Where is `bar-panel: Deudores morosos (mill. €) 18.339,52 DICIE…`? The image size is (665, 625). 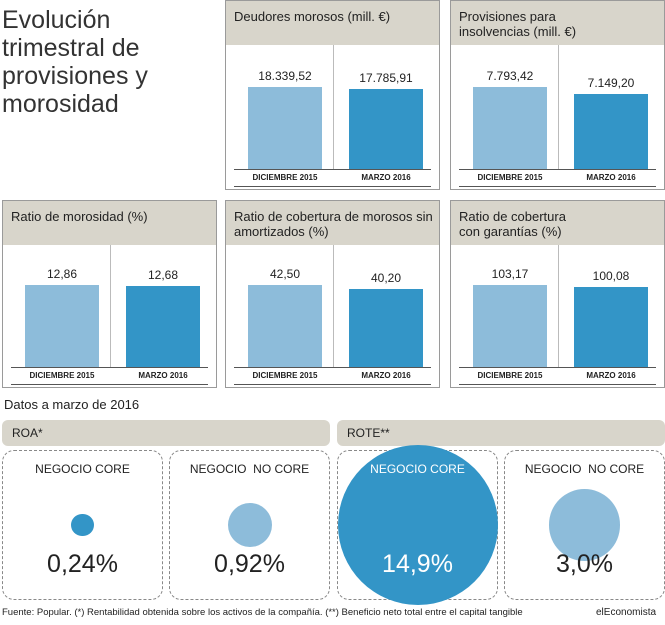 bar-panel: Deudores morosos (mill. €) 18.339,52 DICIE… is located at coordinates (332, 95).